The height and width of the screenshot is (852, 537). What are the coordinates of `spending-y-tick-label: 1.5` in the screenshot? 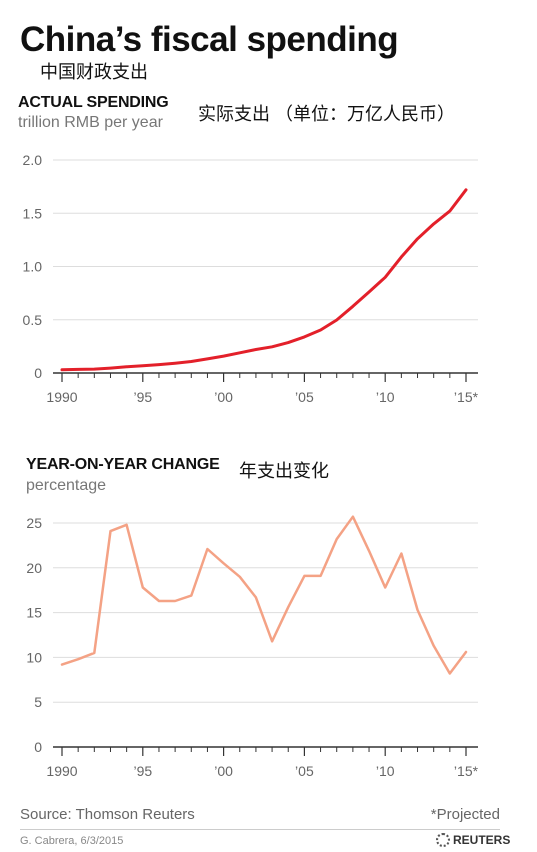 It's located at (33, 213).